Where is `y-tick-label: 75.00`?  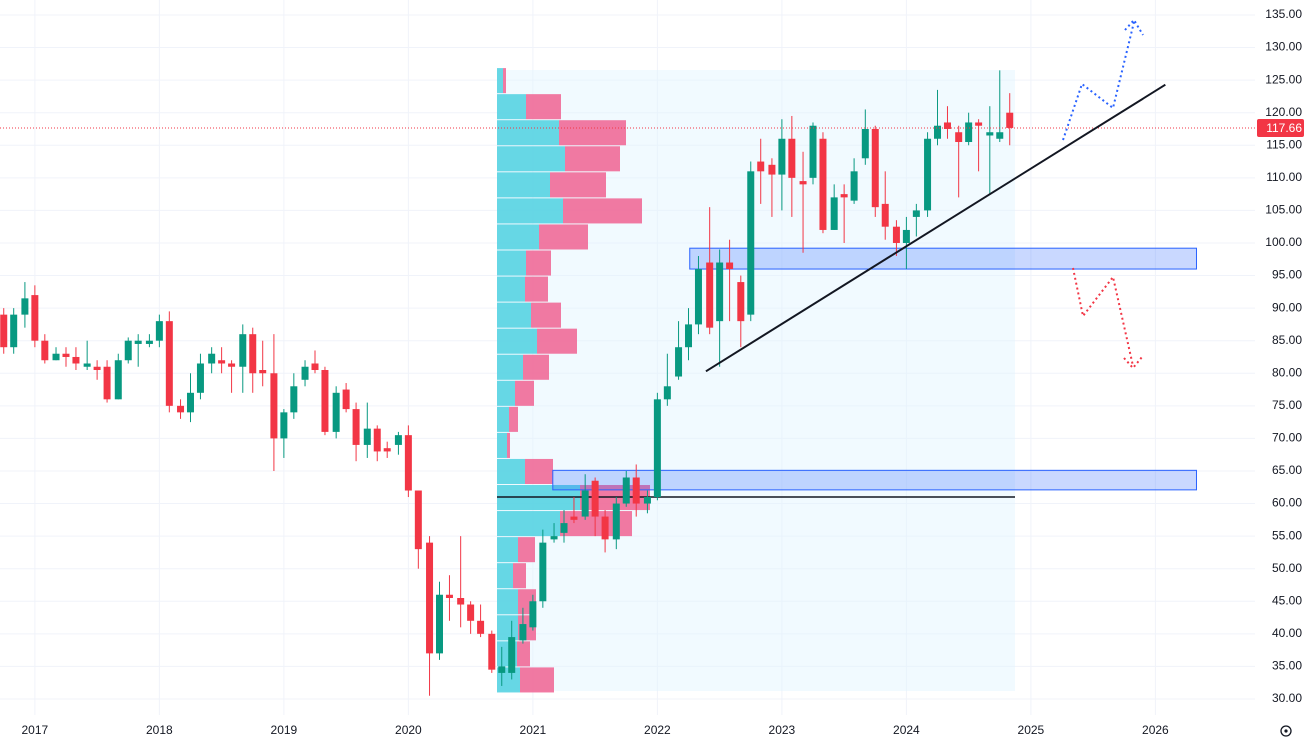 y-tick-label: 75.00 is located at coordinates (1287, 405).